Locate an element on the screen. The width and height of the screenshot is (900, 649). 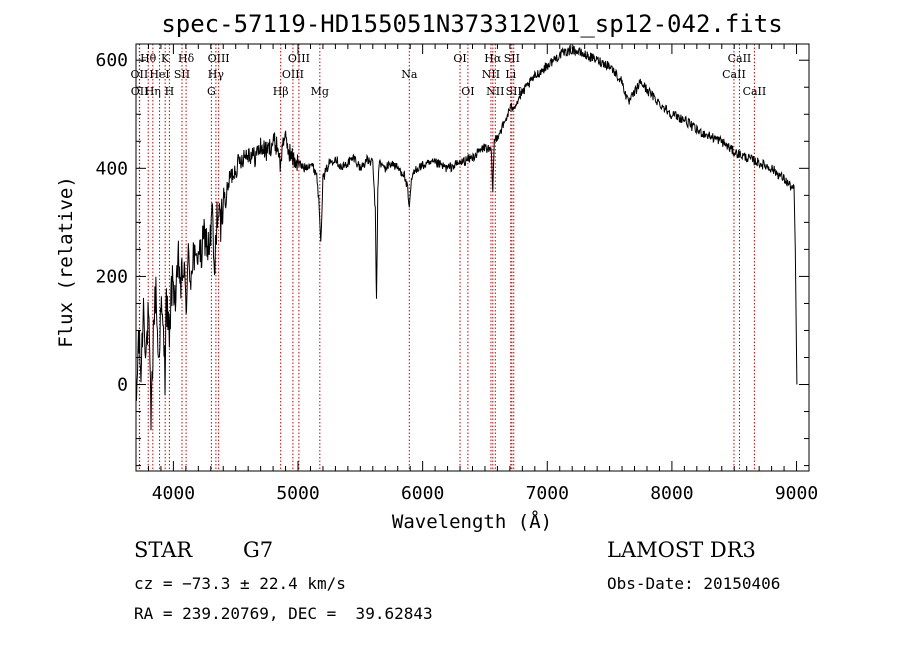
line-label-24: SII is located at coordinates (514, 91).